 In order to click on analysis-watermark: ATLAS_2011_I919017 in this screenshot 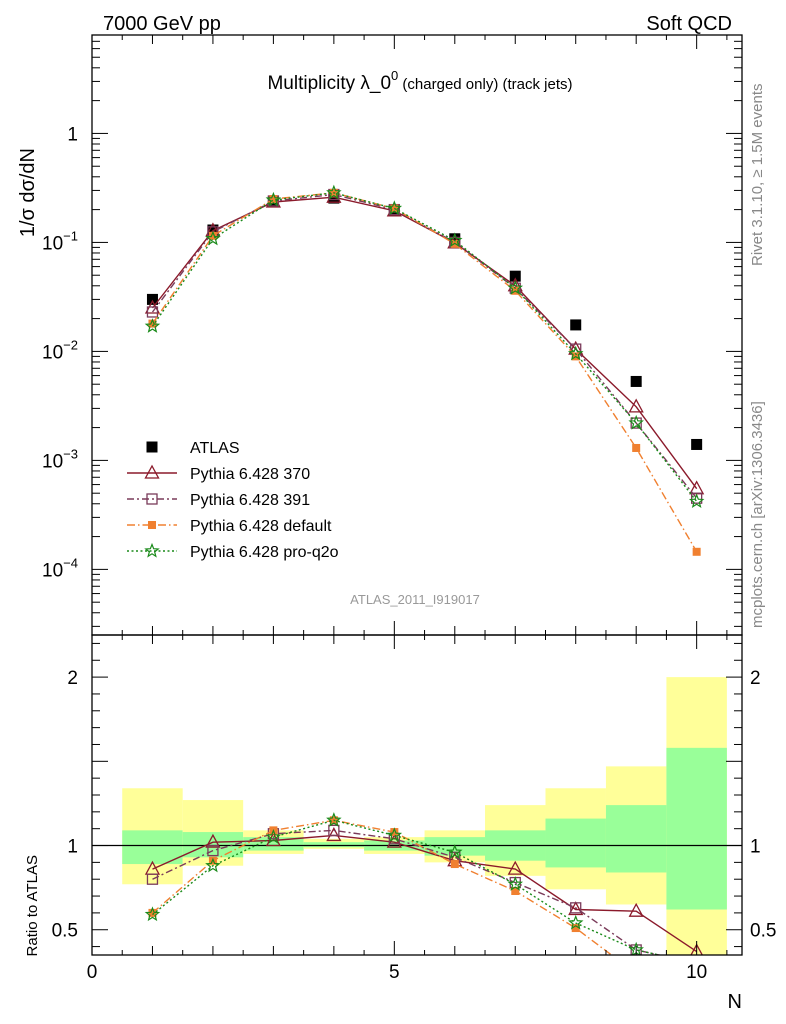, I will do `click(415, 599)`.